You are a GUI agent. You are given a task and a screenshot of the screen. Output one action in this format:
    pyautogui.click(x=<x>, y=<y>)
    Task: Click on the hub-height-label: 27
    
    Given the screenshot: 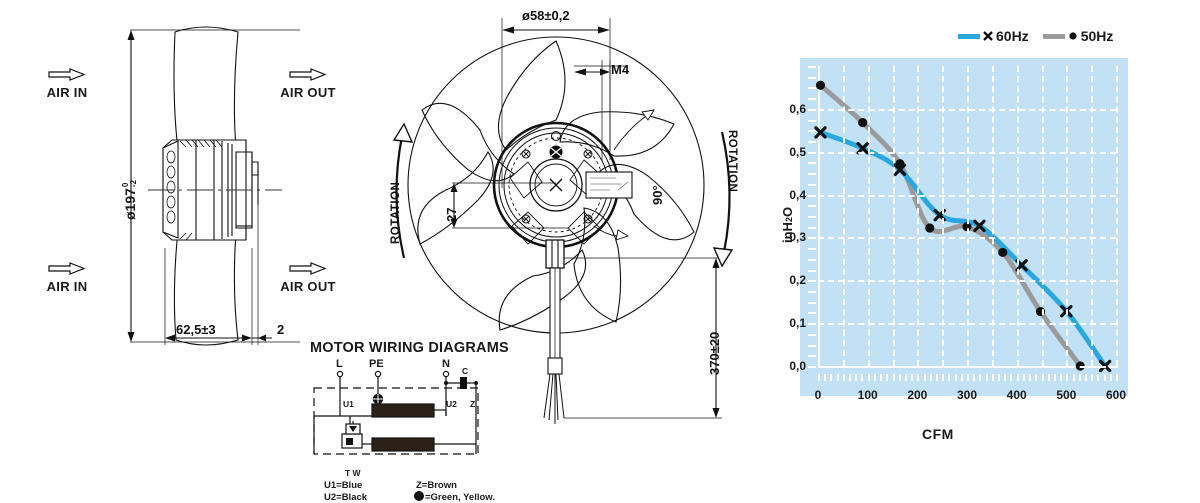 What is the action you would take?
    pyautogui.click(x=451, y=214)
    